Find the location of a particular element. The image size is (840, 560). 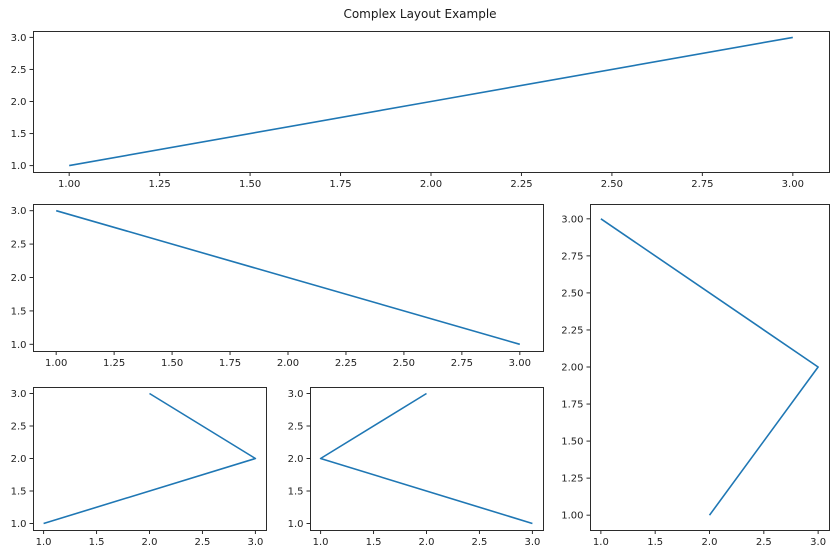

axes-ax2-y-tick-label: 2.0 is located at coordinates (19, 278).